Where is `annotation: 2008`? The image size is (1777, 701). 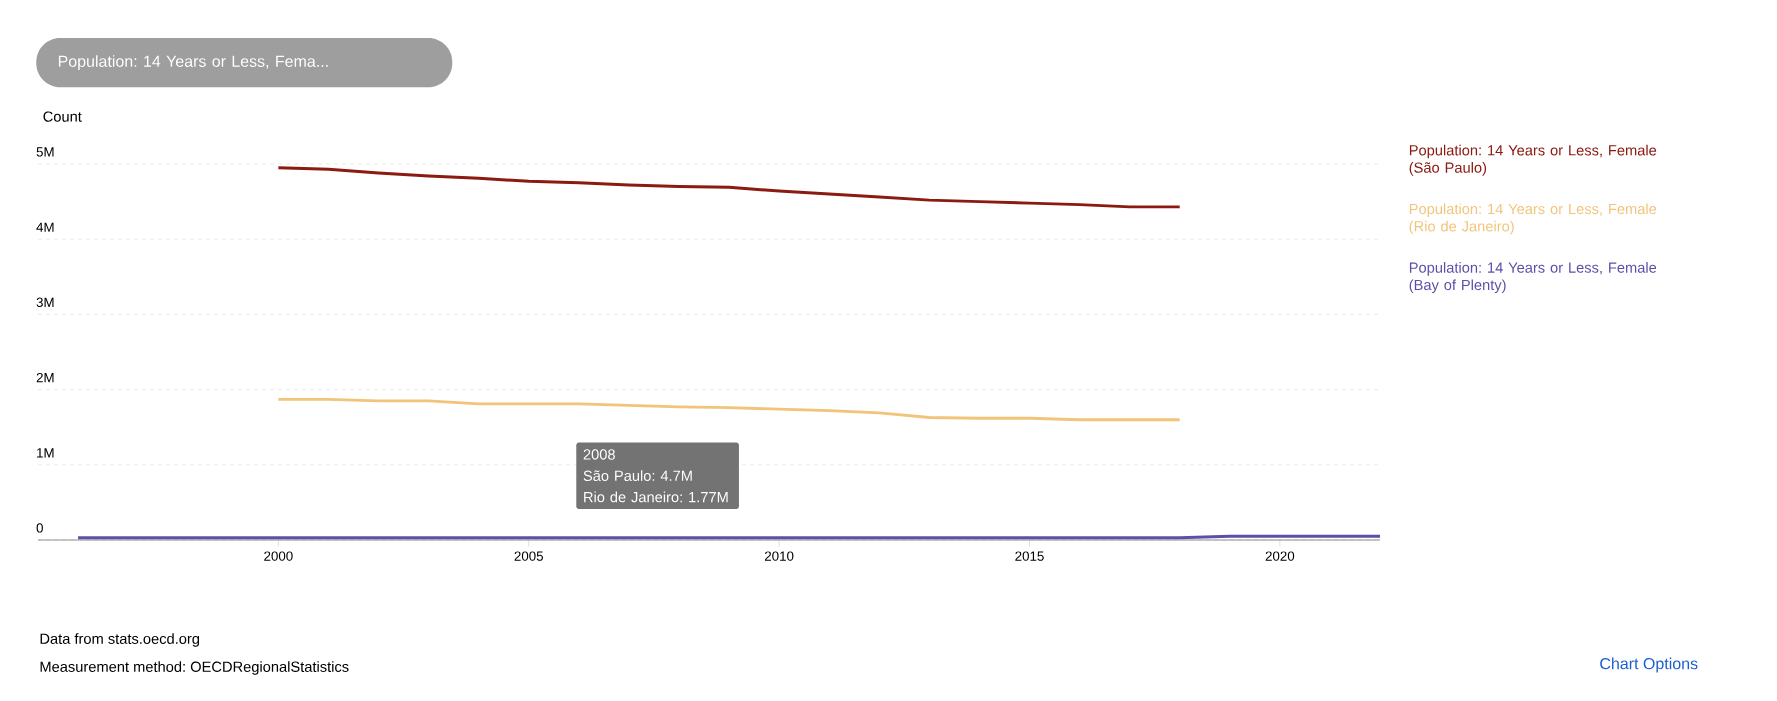 annotation: 2008 is located at coordinates (599, 454).